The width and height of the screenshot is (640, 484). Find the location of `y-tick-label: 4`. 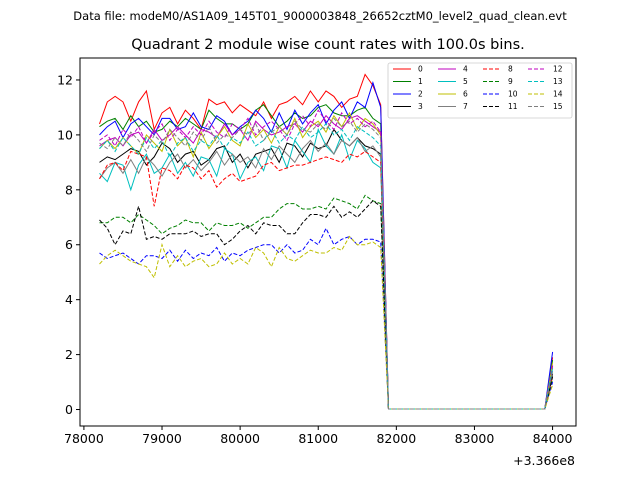

y-tick-label: 4 is located at coordinates (69, 299).